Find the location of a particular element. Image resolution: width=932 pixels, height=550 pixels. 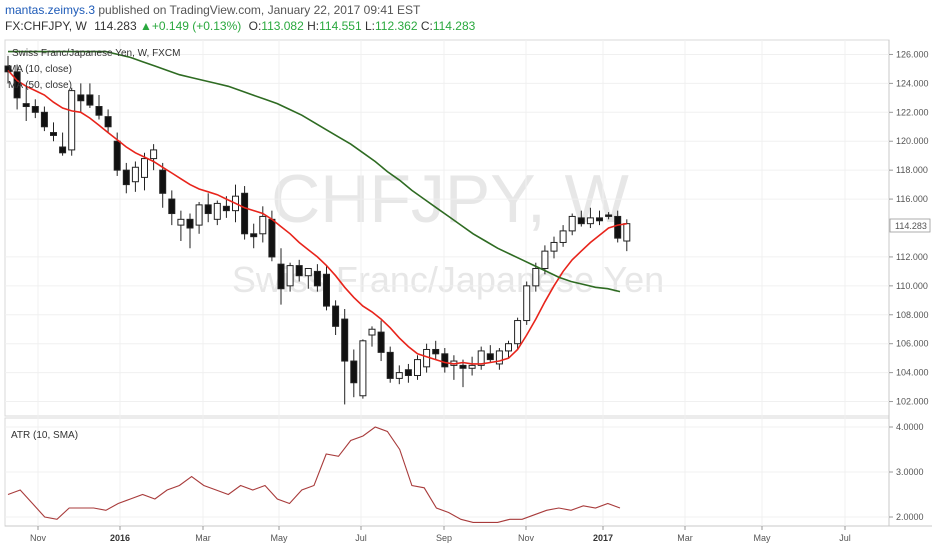

price-tick-label: 110.000 is located at coordinates (912, 286).